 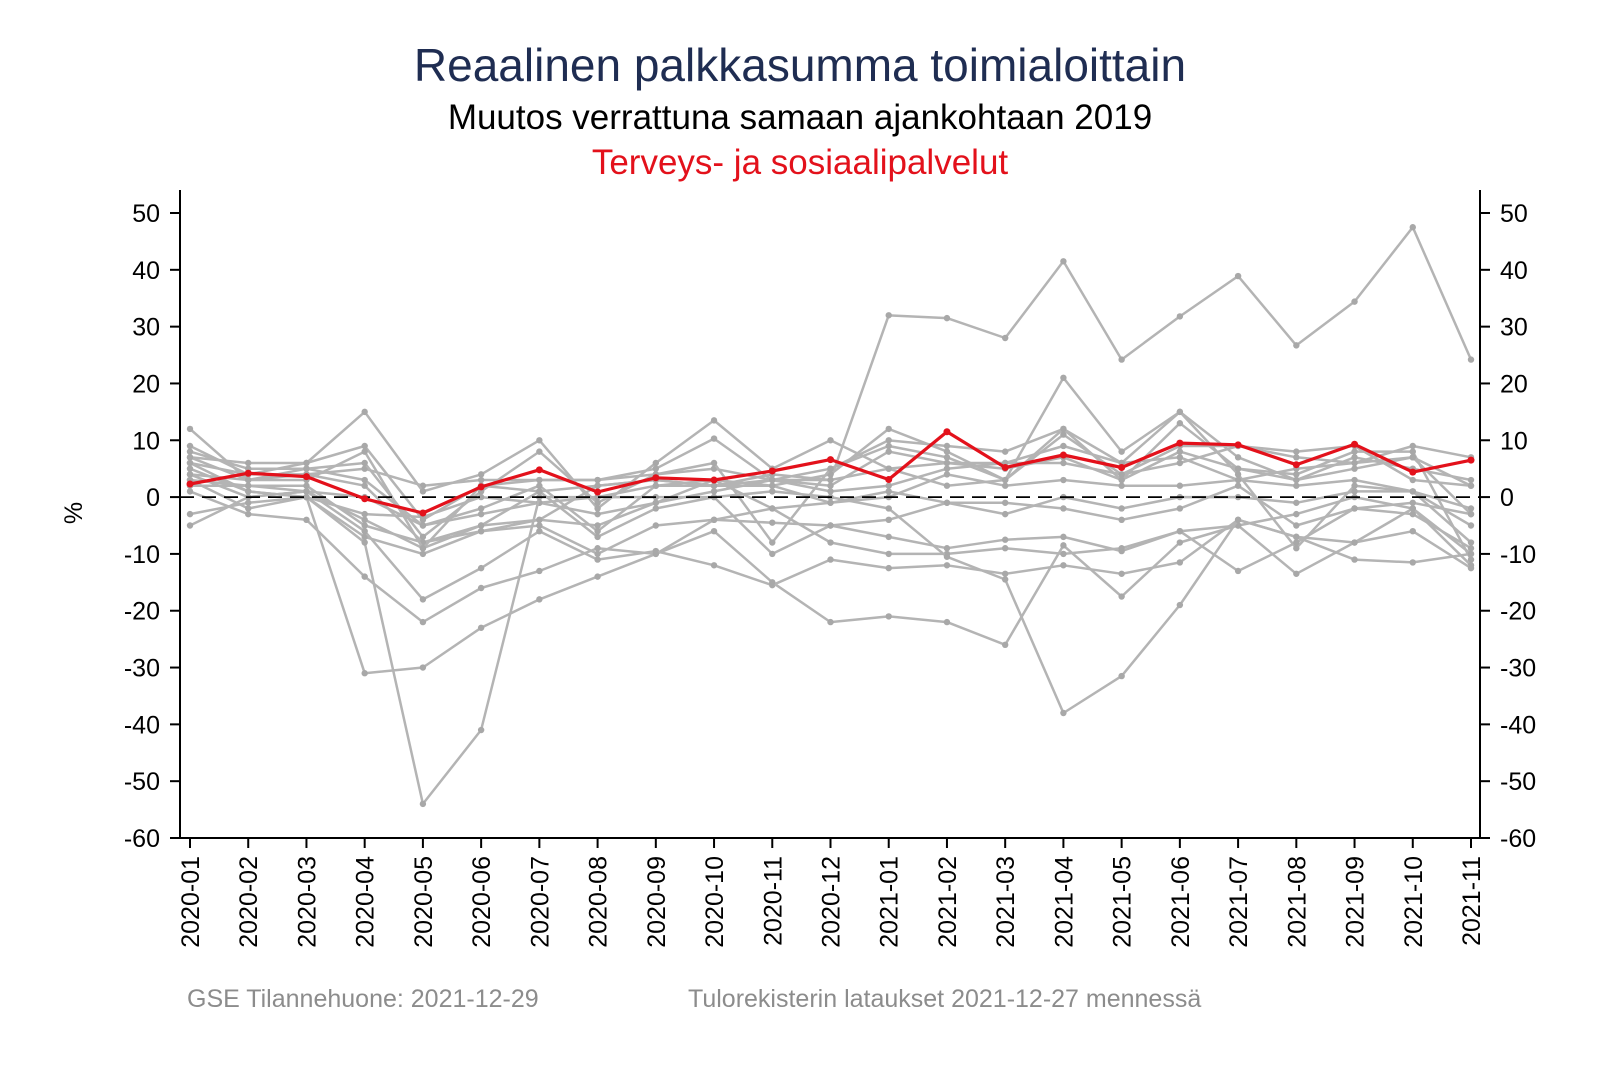 What do you see at coordinates (424, 902) in the screenshot?
I see `x-tick-label: 2020-05` at bounding box center [424, 902].